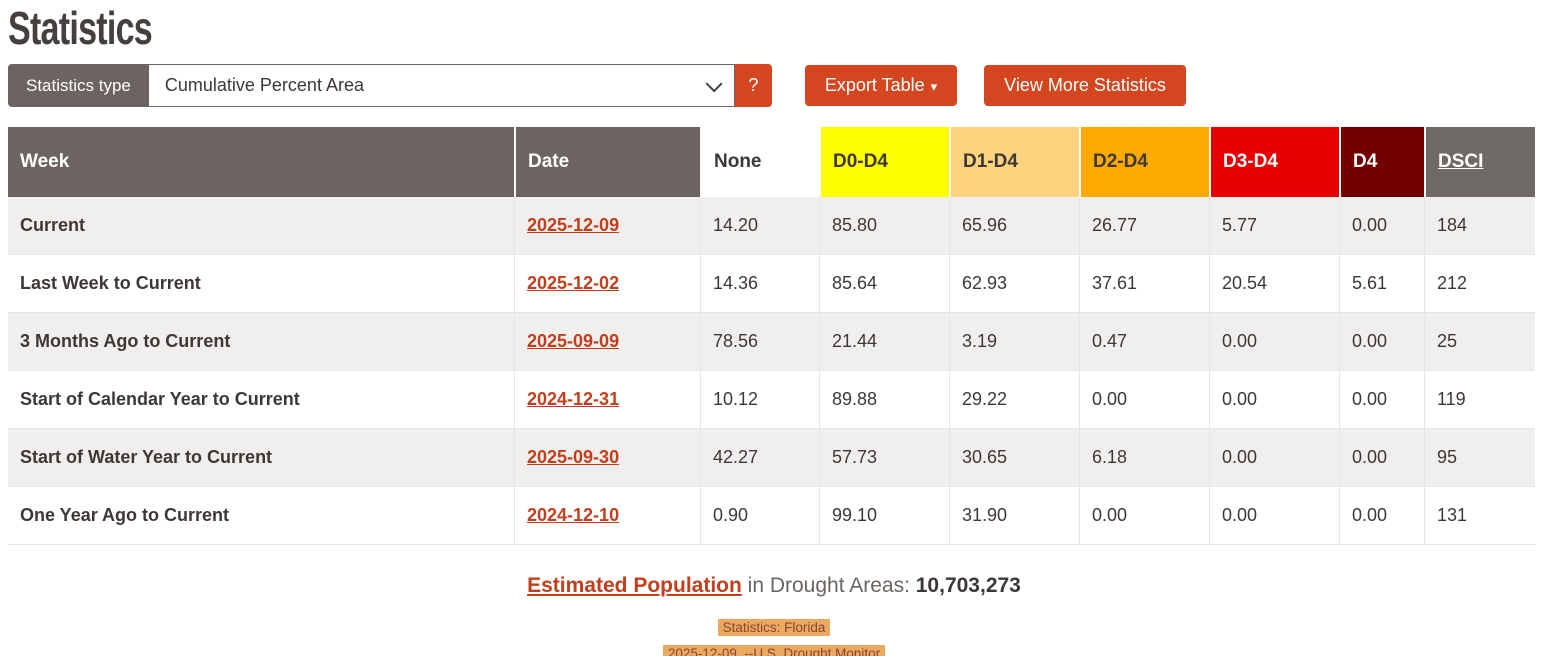 The image size is (1548, 656). I want to click on date-cell: 2024-12-31, so click(607, 400).